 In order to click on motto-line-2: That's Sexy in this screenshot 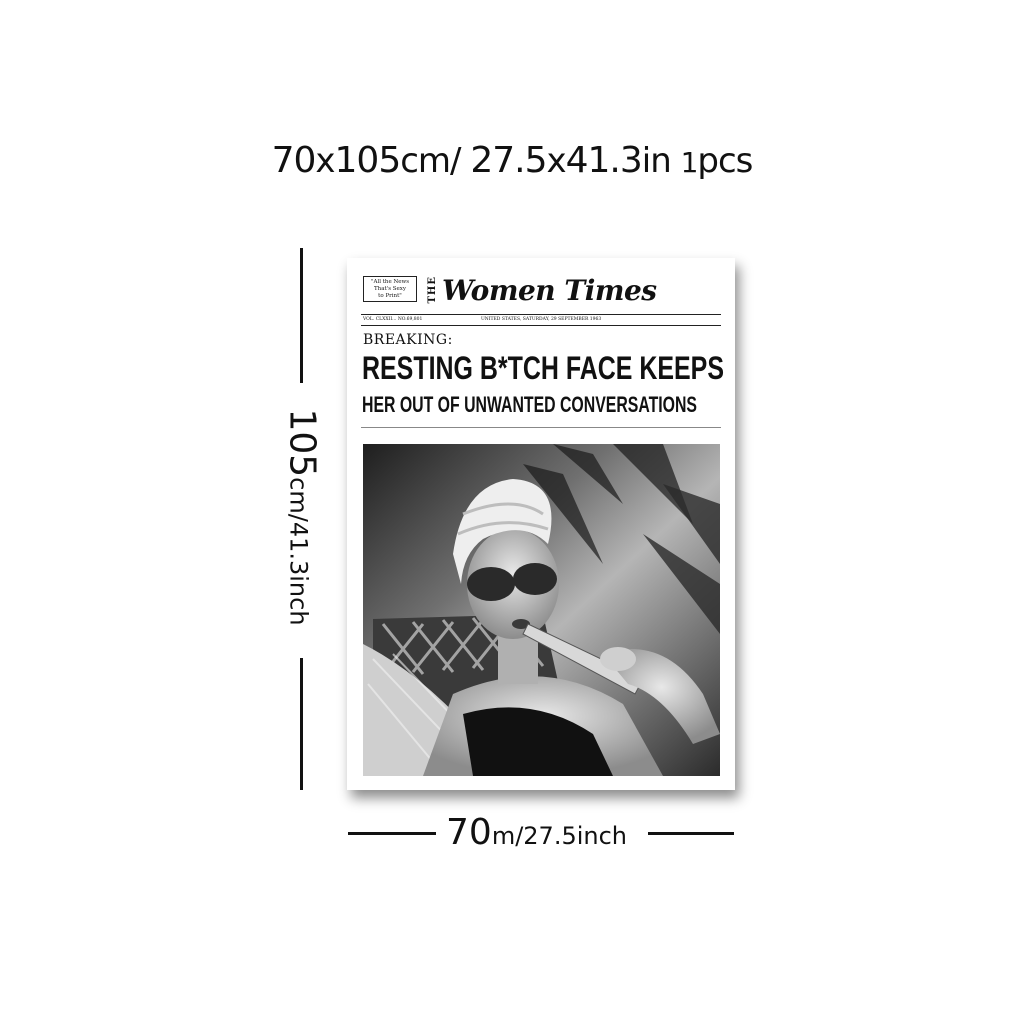, I will do `click(389, 289)`.